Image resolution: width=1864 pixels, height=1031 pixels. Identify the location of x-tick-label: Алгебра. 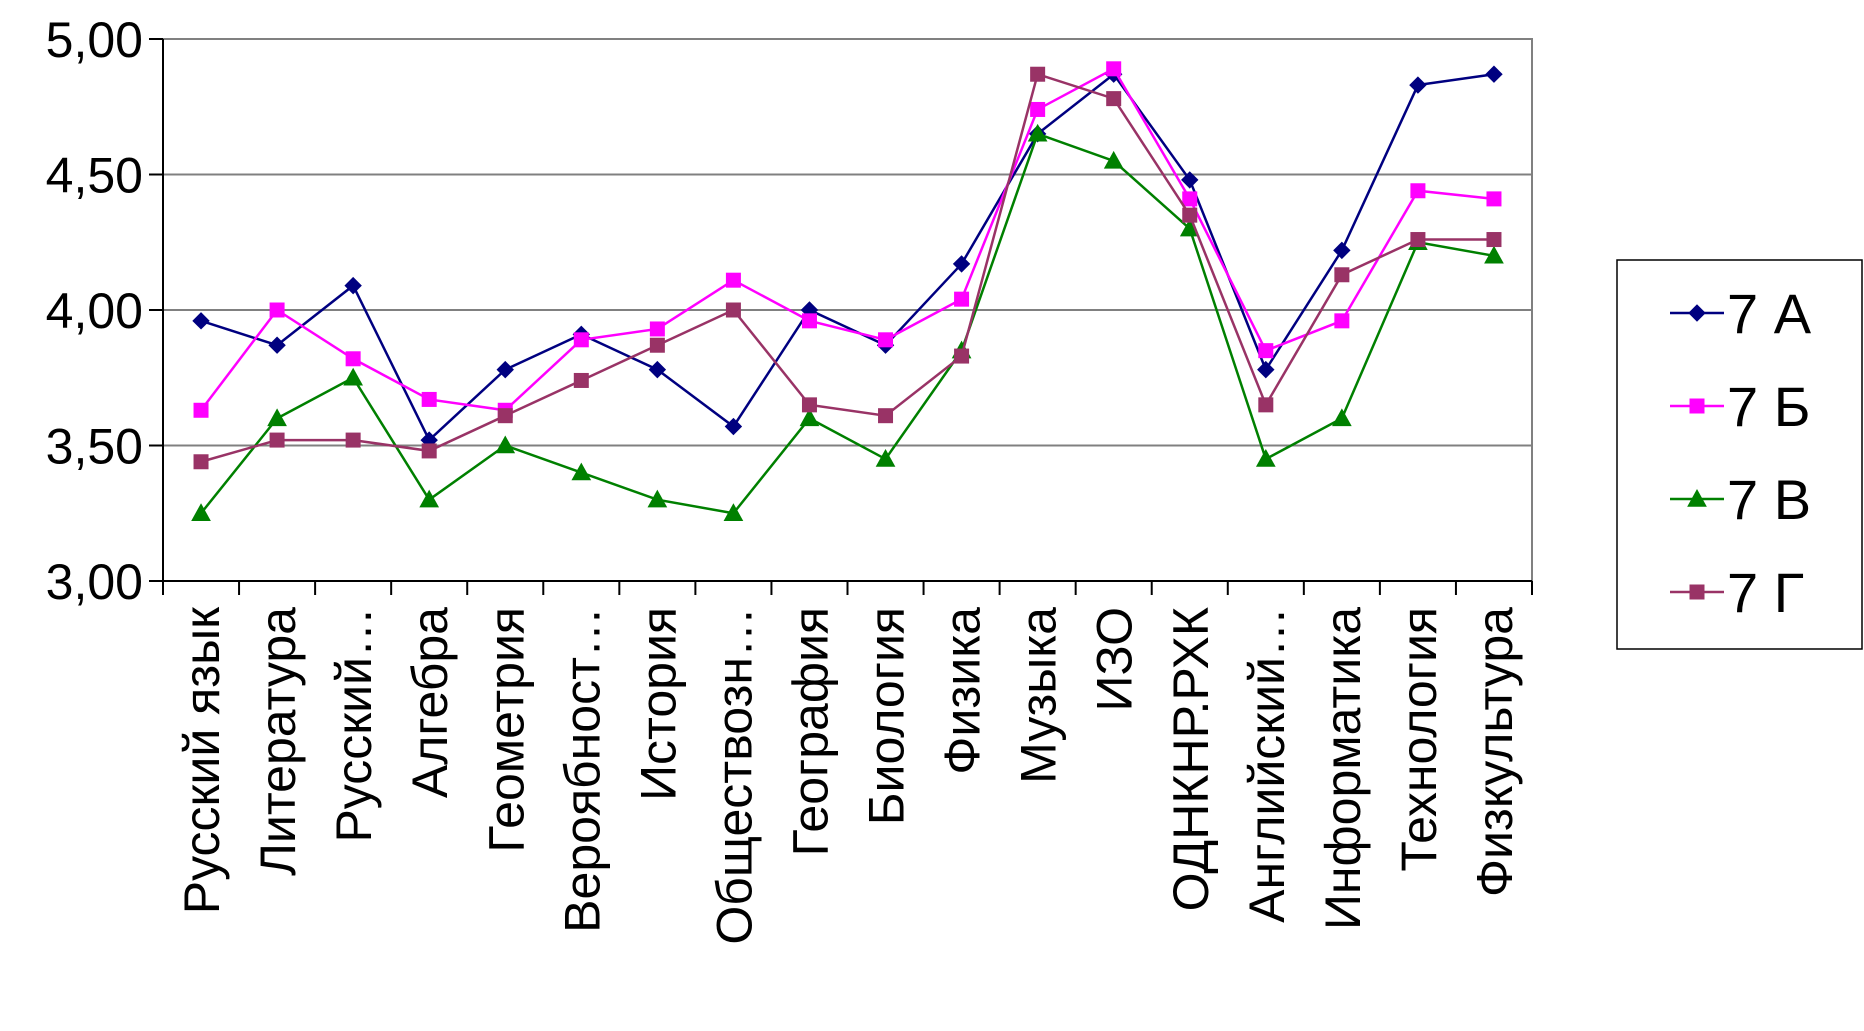
(430, 702).